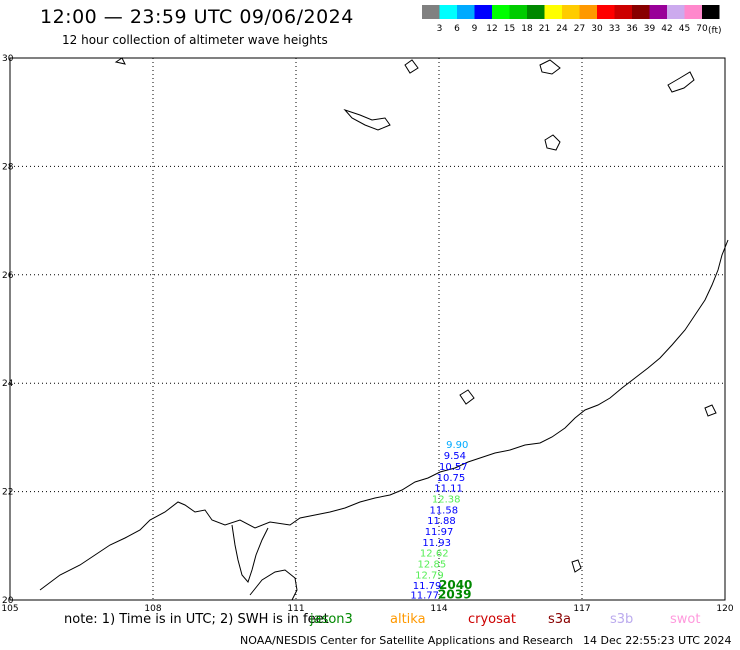 Image resolution: width=740 pixels, height=650 pixels. Describe the element at coordinates (560, 619) in the screenshot. I see `satellite-legend-item: s3a` at that location.